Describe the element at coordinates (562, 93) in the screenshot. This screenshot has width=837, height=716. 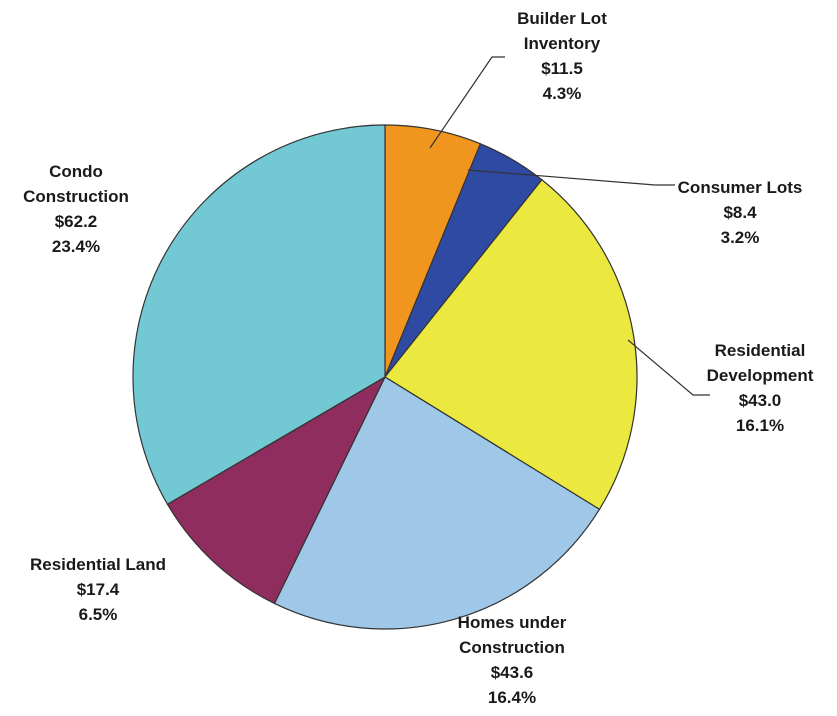
I see `slice-percent-label: 4.3%` at that location.